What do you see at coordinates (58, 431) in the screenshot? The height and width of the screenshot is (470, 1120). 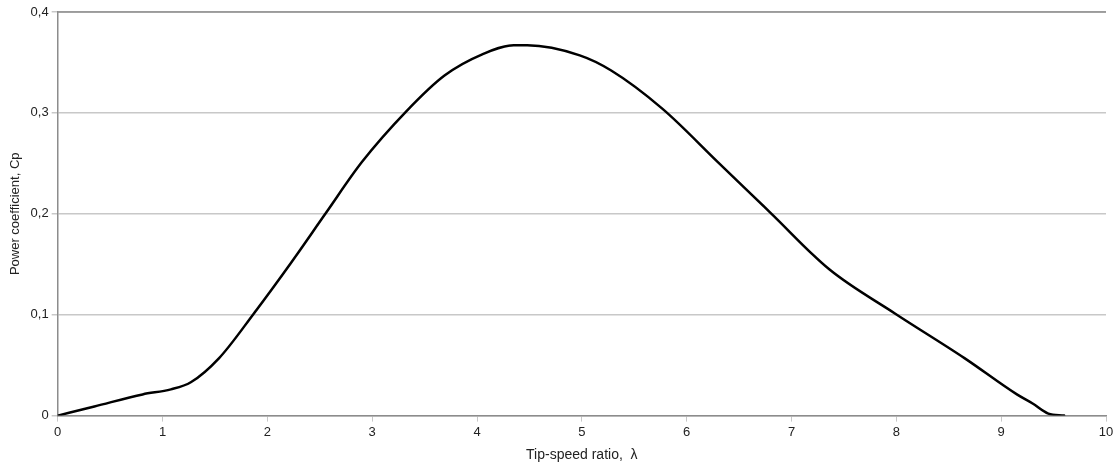 I see `x-tick-label: 0` at bounding box center [58, 431].